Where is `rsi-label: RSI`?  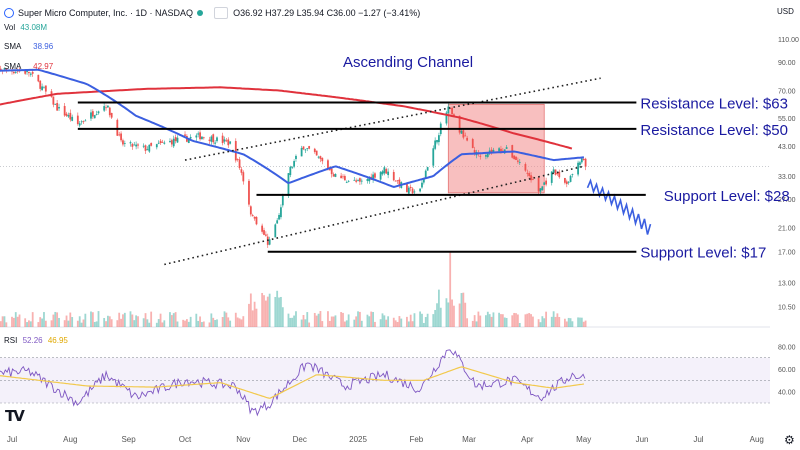
rsi-label: RSI is located at coordinates (11, 340).